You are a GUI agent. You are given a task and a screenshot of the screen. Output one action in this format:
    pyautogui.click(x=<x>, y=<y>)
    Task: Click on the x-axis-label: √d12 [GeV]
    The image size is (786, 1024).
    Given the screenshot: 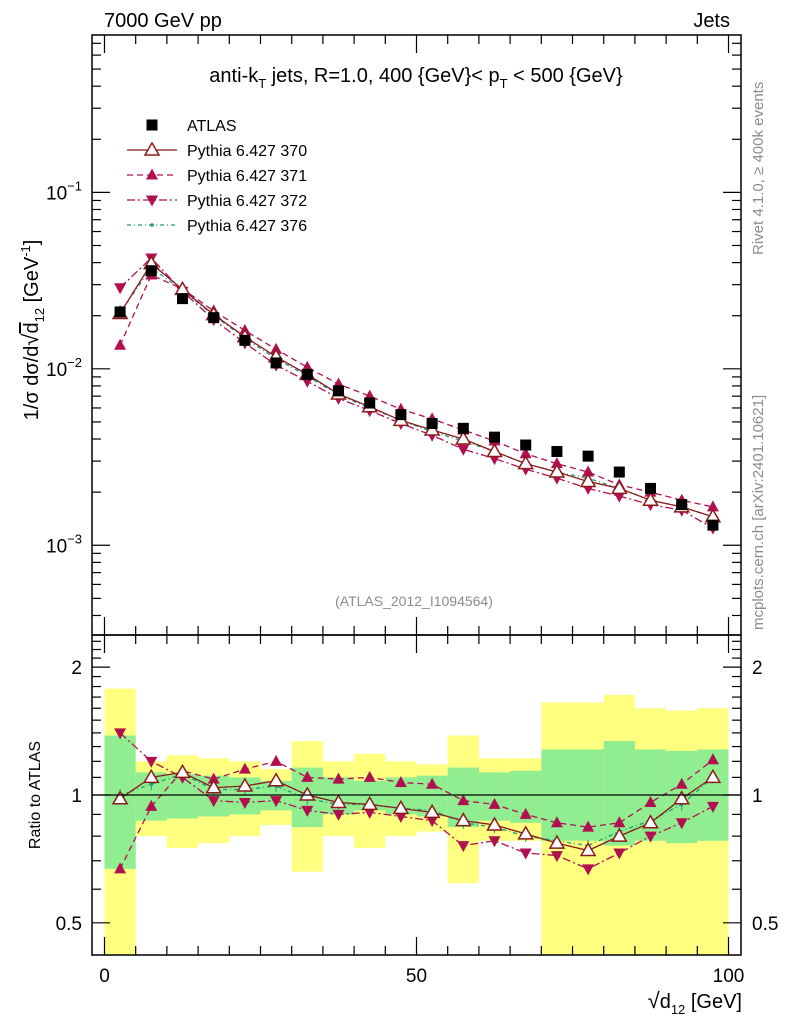 What is the action you would take?
    pyautogui.click(x=695, y=1002)
    